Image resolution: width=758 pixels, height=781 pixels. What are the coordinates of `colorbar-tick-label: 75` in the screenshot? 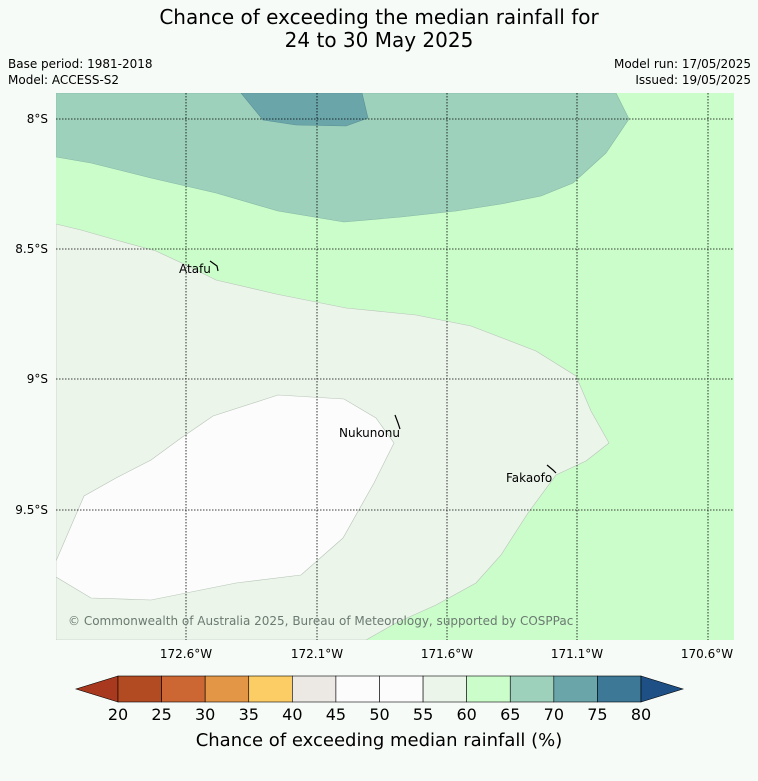 It's located at (597, 714).